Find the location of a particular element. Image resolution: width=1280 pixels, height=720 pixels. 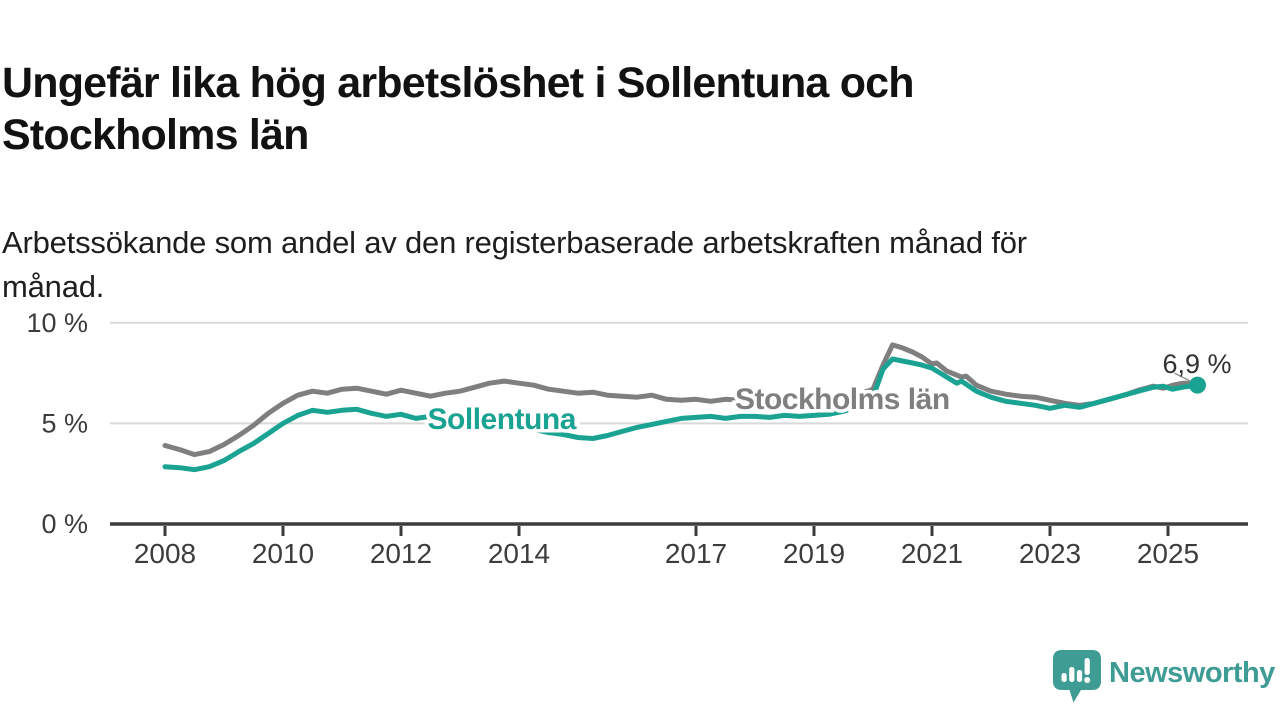

logo-exclamation-stroke is located at coordinates (1087, 666).